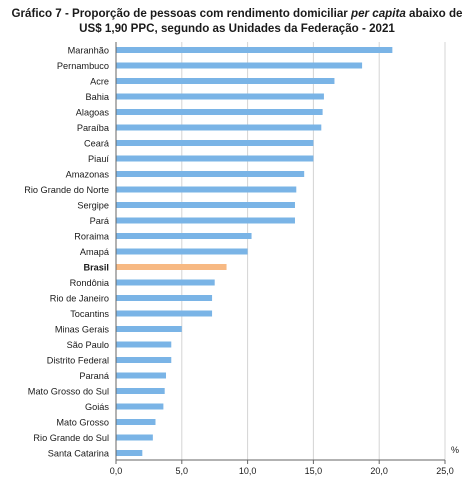  I want to click on bar-santa-catarina, so click(129, 453).